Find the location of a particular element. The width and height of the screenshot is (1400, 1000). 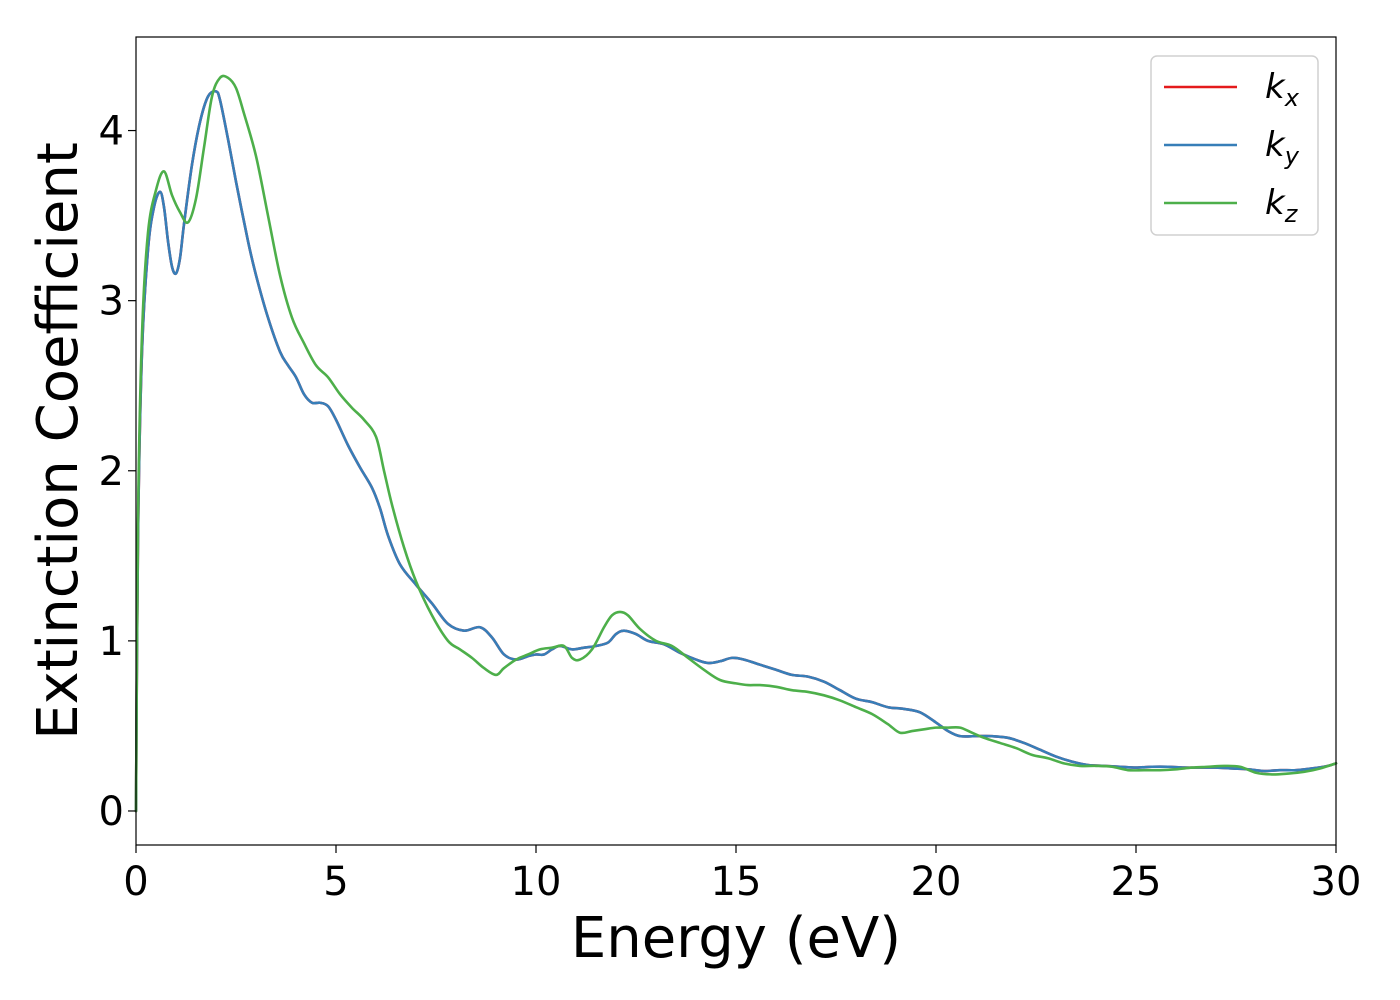

legend-label-z: kz is located at coordinates (1282, 205).